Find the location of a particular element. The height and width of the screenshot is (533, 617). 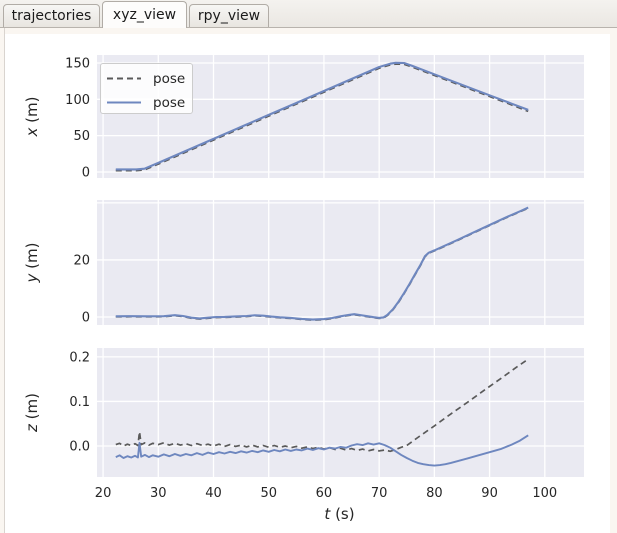

tab-label: trajectories is located at coordinates (51, 16).